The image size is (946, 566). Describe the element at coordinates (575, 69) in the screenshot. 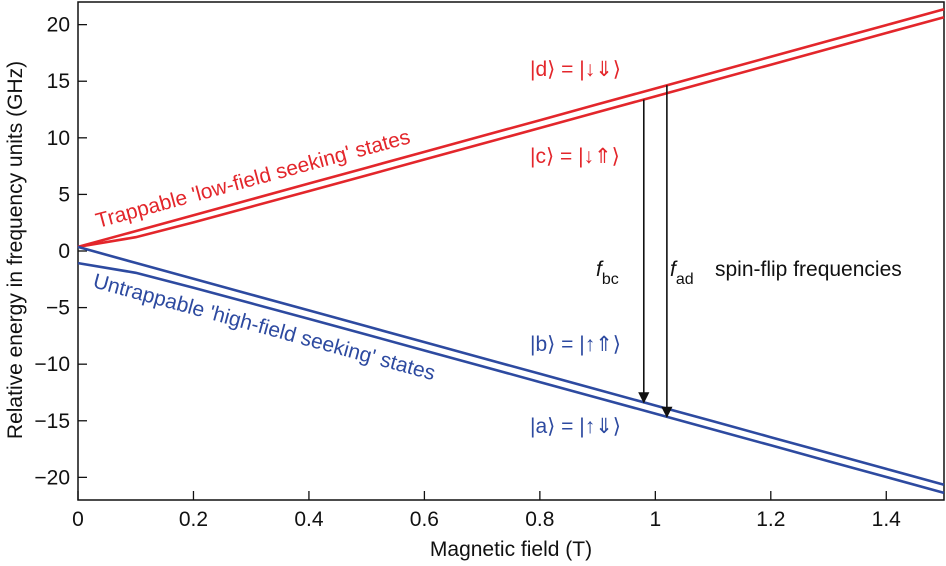

I see `state-label: |d⟩ = |↓⇓⟩` at that location.